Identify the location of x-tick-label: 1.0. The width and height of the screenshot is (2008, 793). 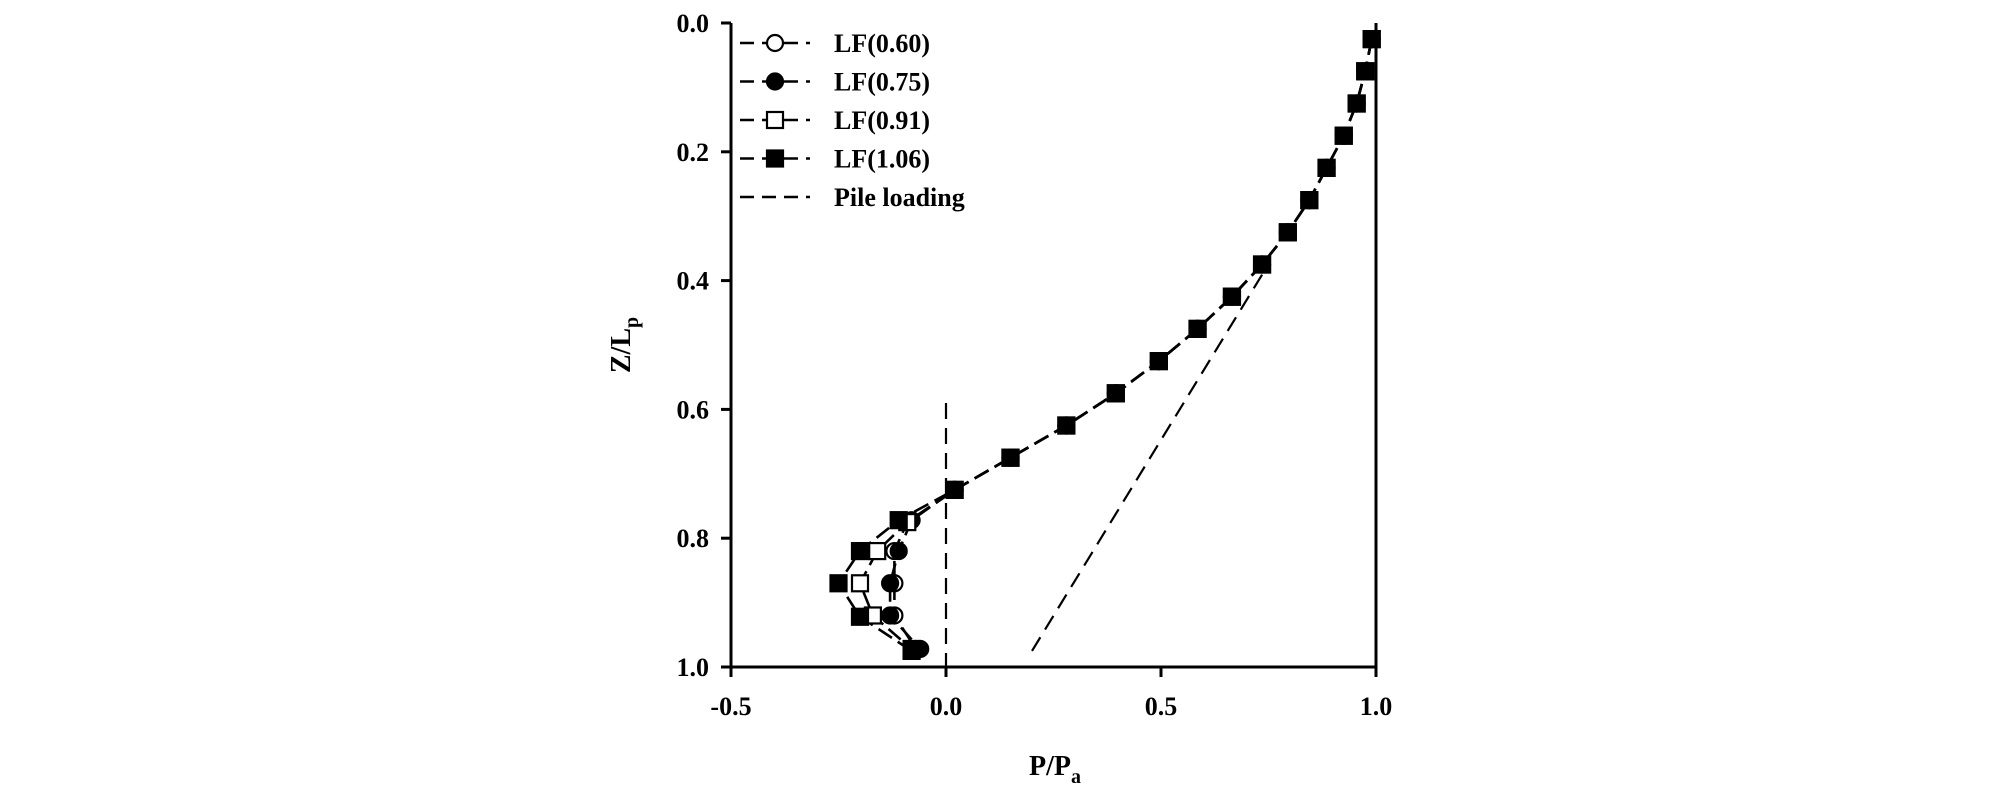
(1376, 706).